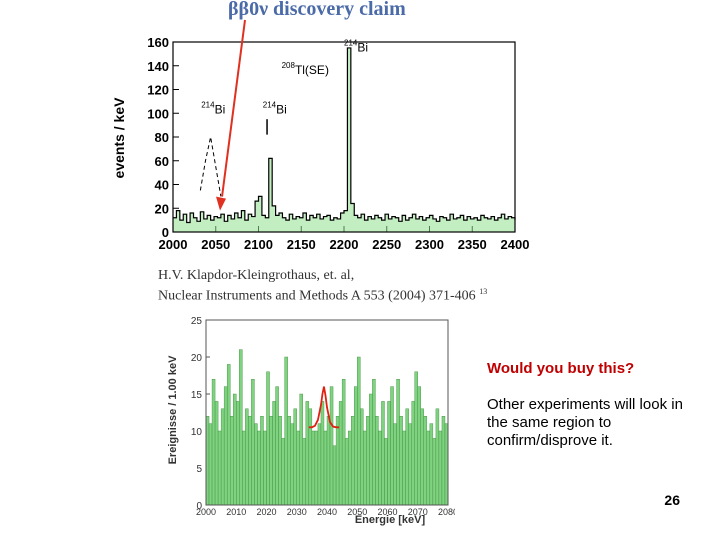 The width and height of the screenshot is (720, 540). I want to click on bottom-x-tick-label: 2020, so click(266, 512).